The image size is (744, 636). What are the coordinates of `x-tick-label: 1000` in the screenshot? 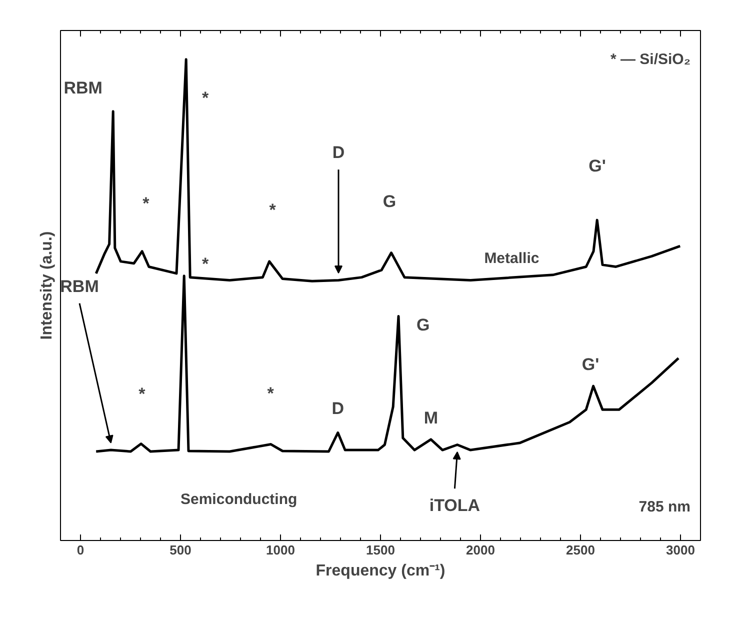 It's located at (280, 550).